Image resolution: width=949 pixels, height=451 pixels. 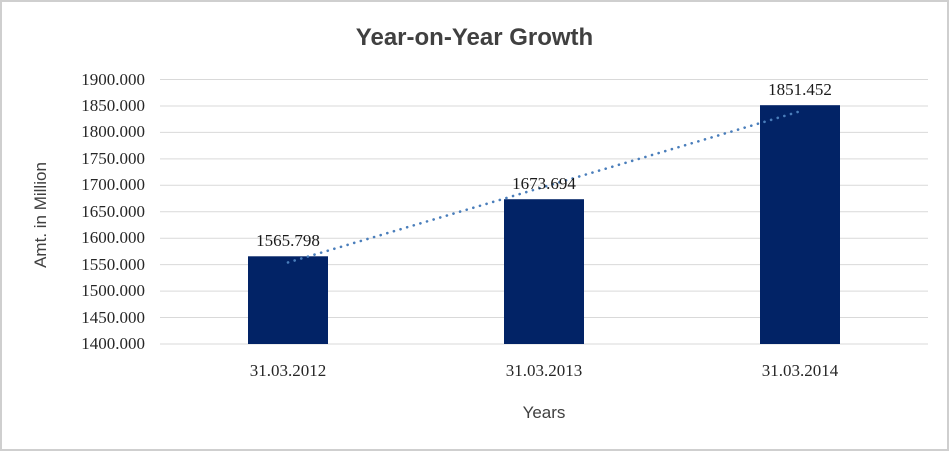 I want to click on y-tick-label: 1450.000, so click(x=113, y=317).